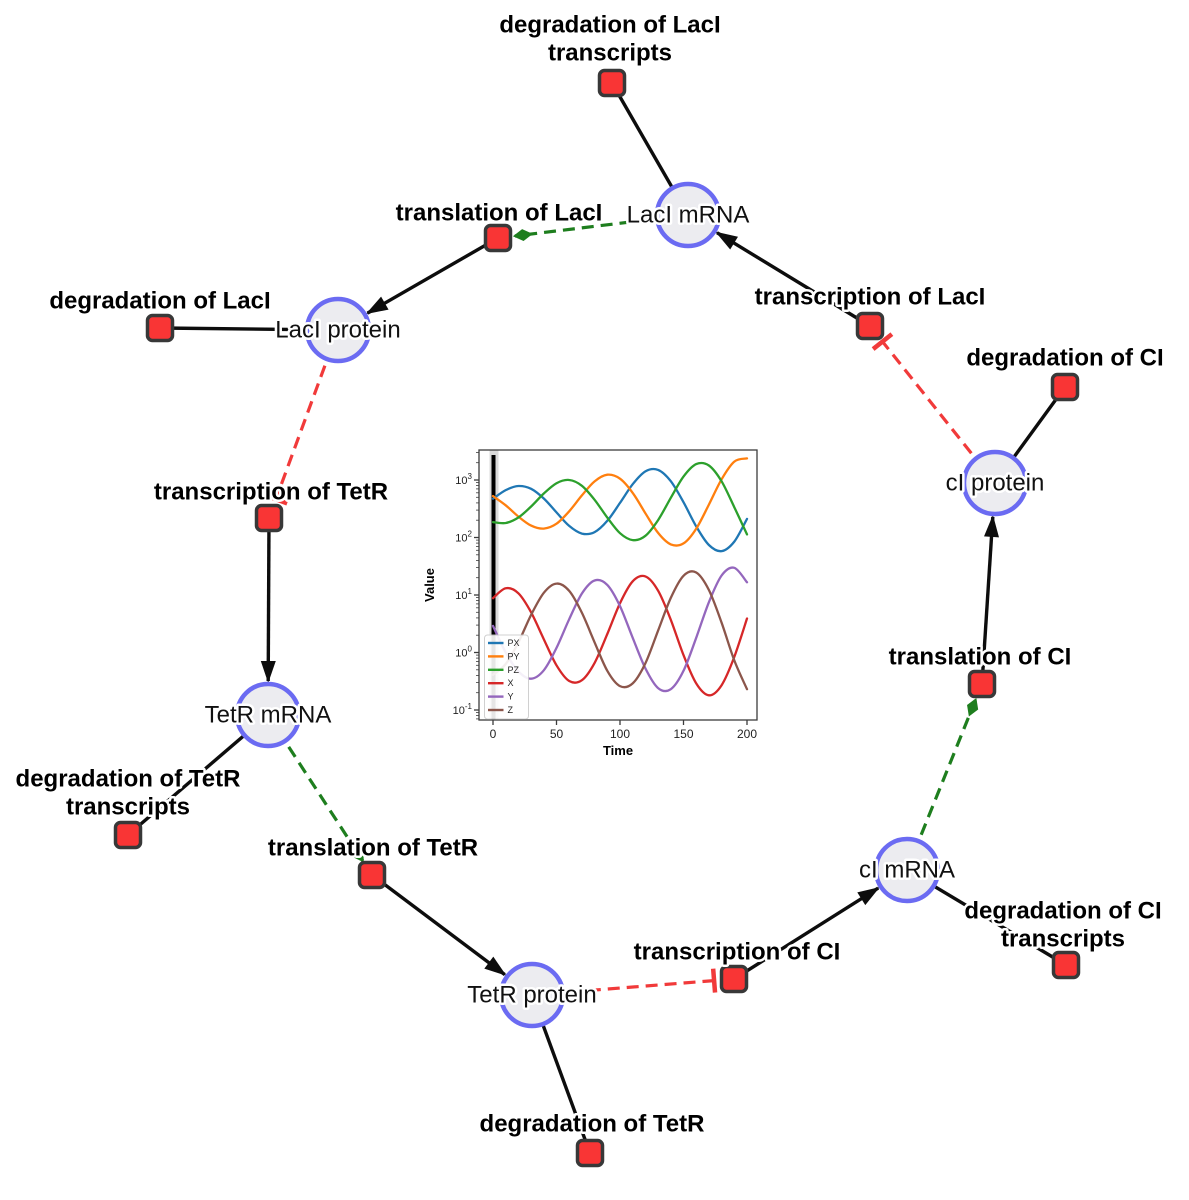 The image size is (1189, 1200). I want to click on reaction-node-r_tx_CI, so click(734, 979).